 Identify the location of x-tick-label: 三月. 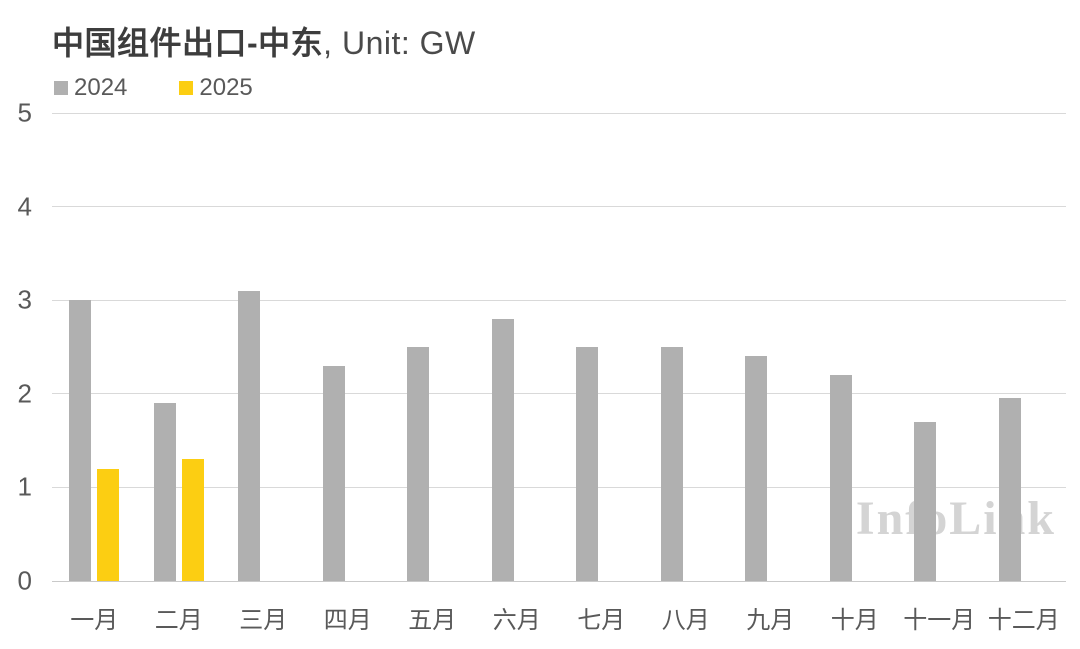
(263, 620).